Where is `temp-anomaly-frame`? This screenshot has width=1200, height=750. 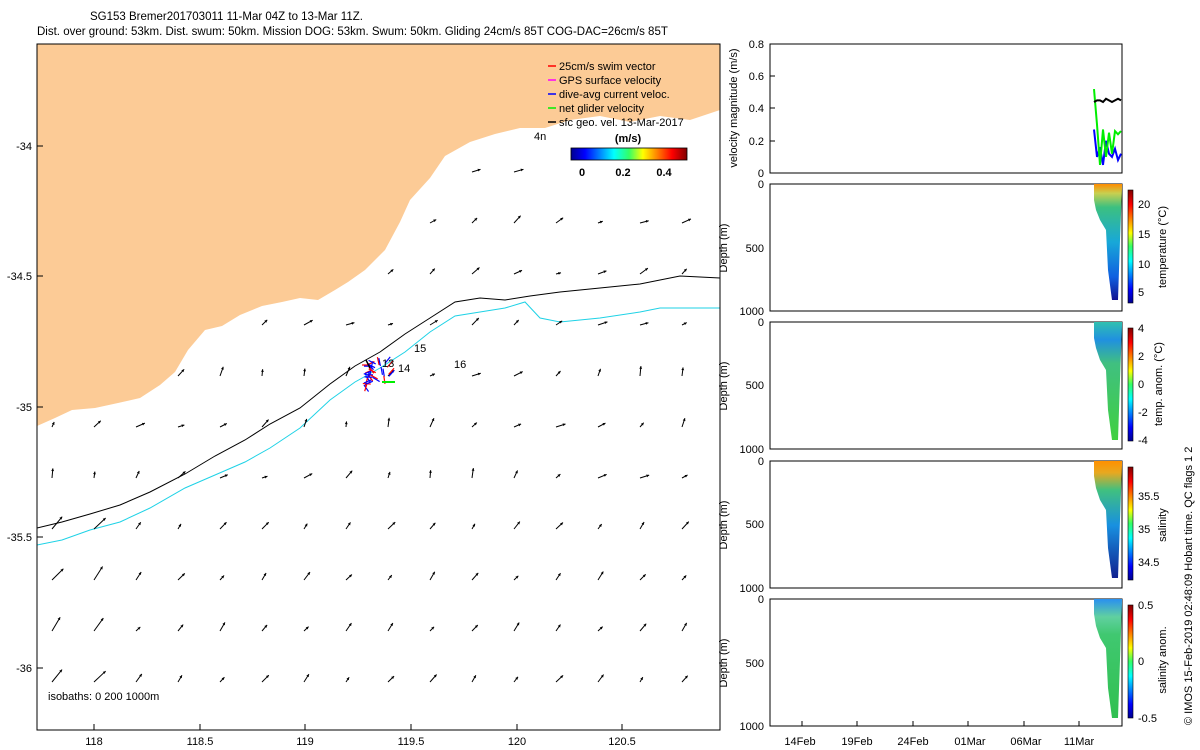
temp-anomaly-frame is located at coordinates (946, 385).